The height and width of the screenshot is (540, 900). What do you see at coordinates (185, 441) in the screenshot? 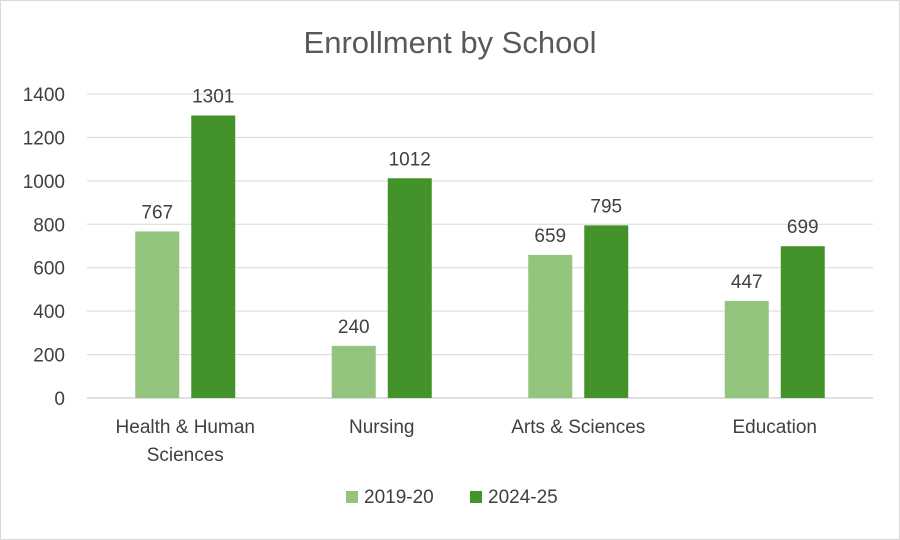
I see `category-label: Health & Human Sciences` at bounding box center [185, 441].